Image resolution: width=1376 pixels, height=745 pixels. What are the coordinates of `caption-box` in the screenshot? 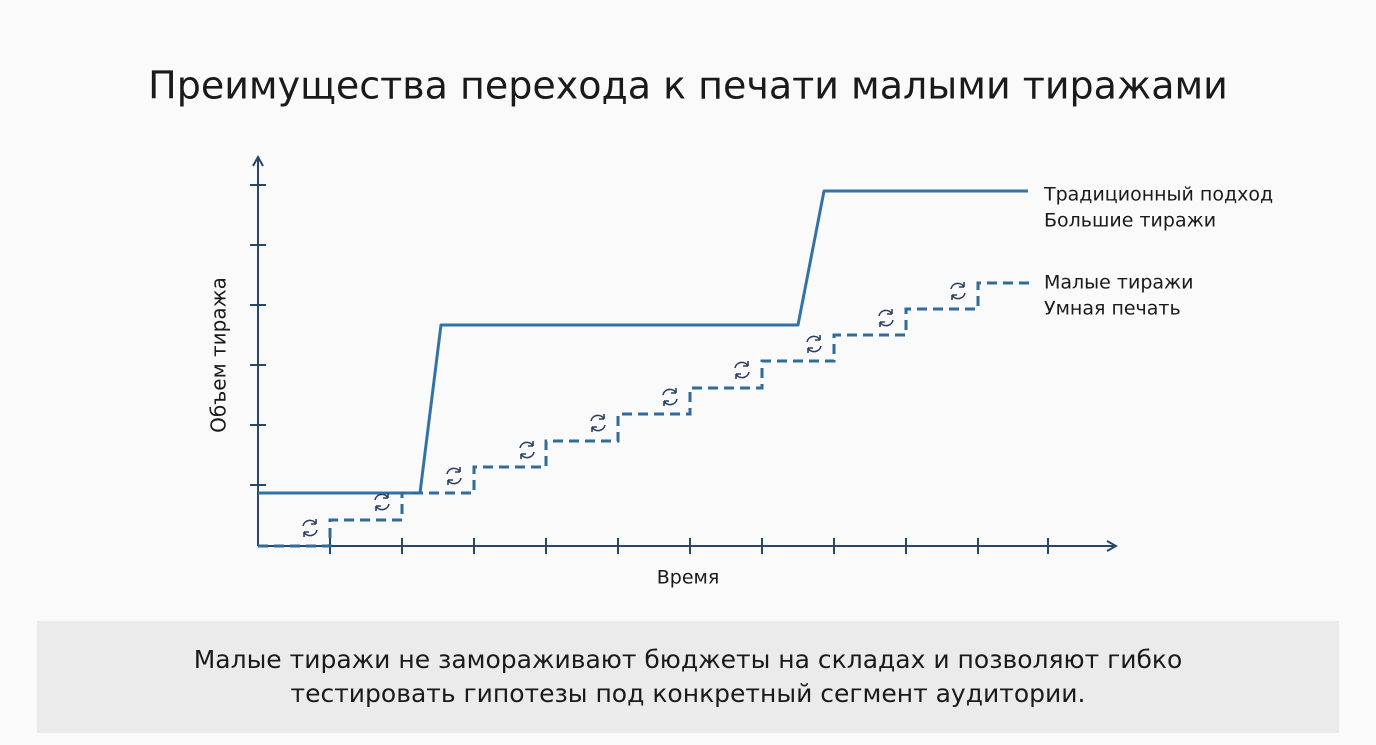 It's located at (688, 677).